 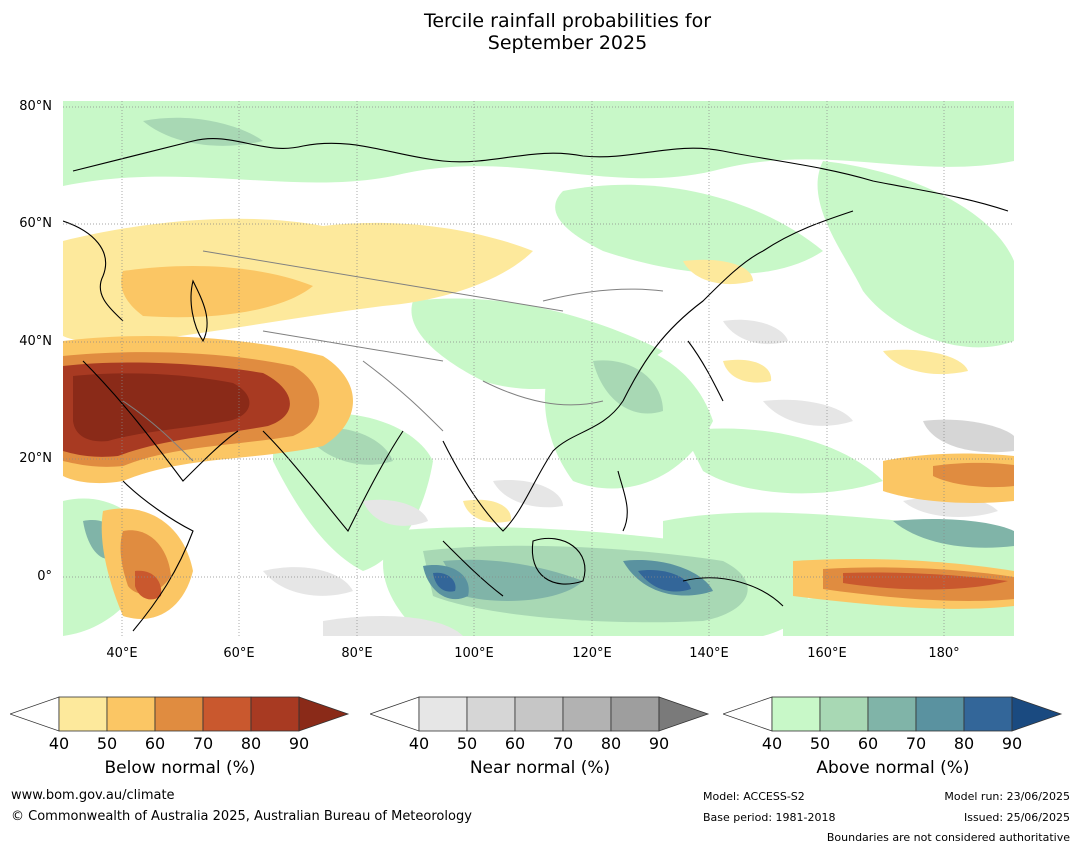 What do you see at coordinates (122, 653) in the screenshot?
I see `lon-label-40e: 40°E` at bounding box center [122, 653].